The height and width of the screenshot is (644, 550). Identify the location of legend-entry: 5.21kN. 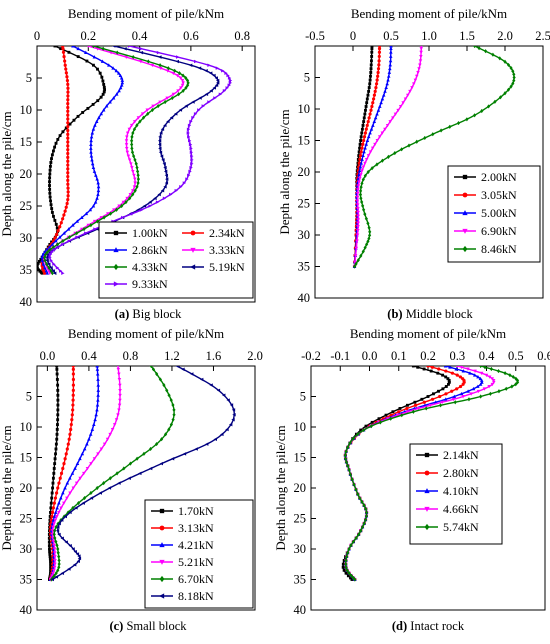
(196, 562).